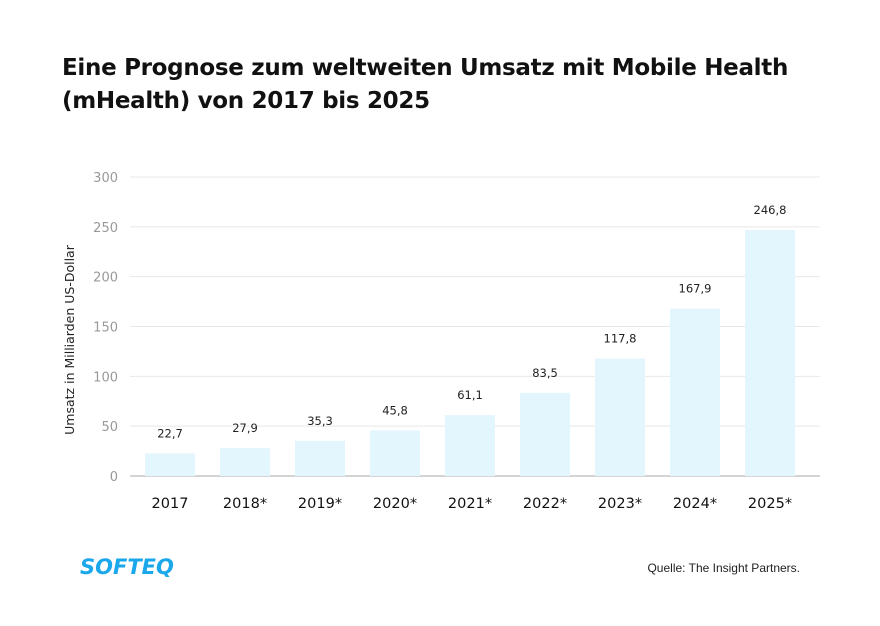 The width and height of the screenshot is (880, 626). I want to click on softeq-logo: SOFTEQ, so click(127, 567).